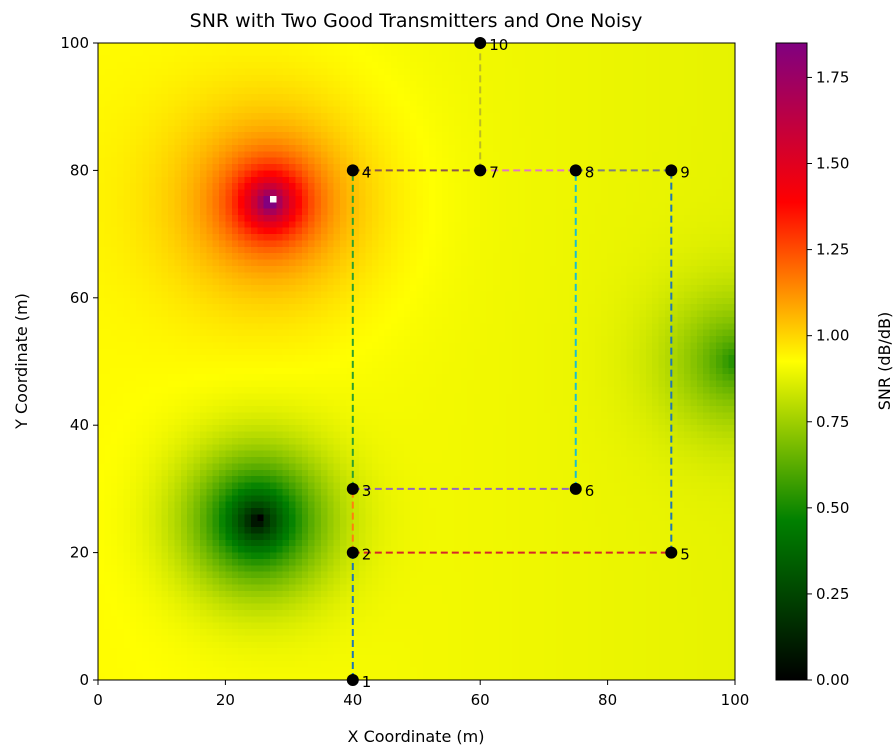 The height and width of the screenshot is (748, 896). I want to click on node-label-7: 7, so click(494, 172).